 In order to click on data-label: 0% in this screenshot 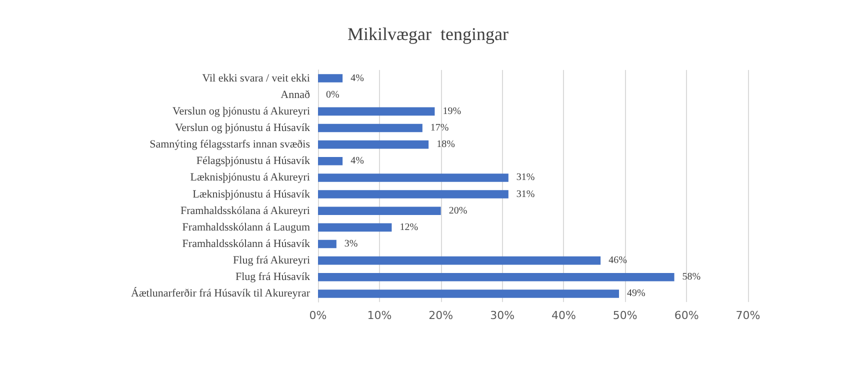, I will do `click(333, 94)`.